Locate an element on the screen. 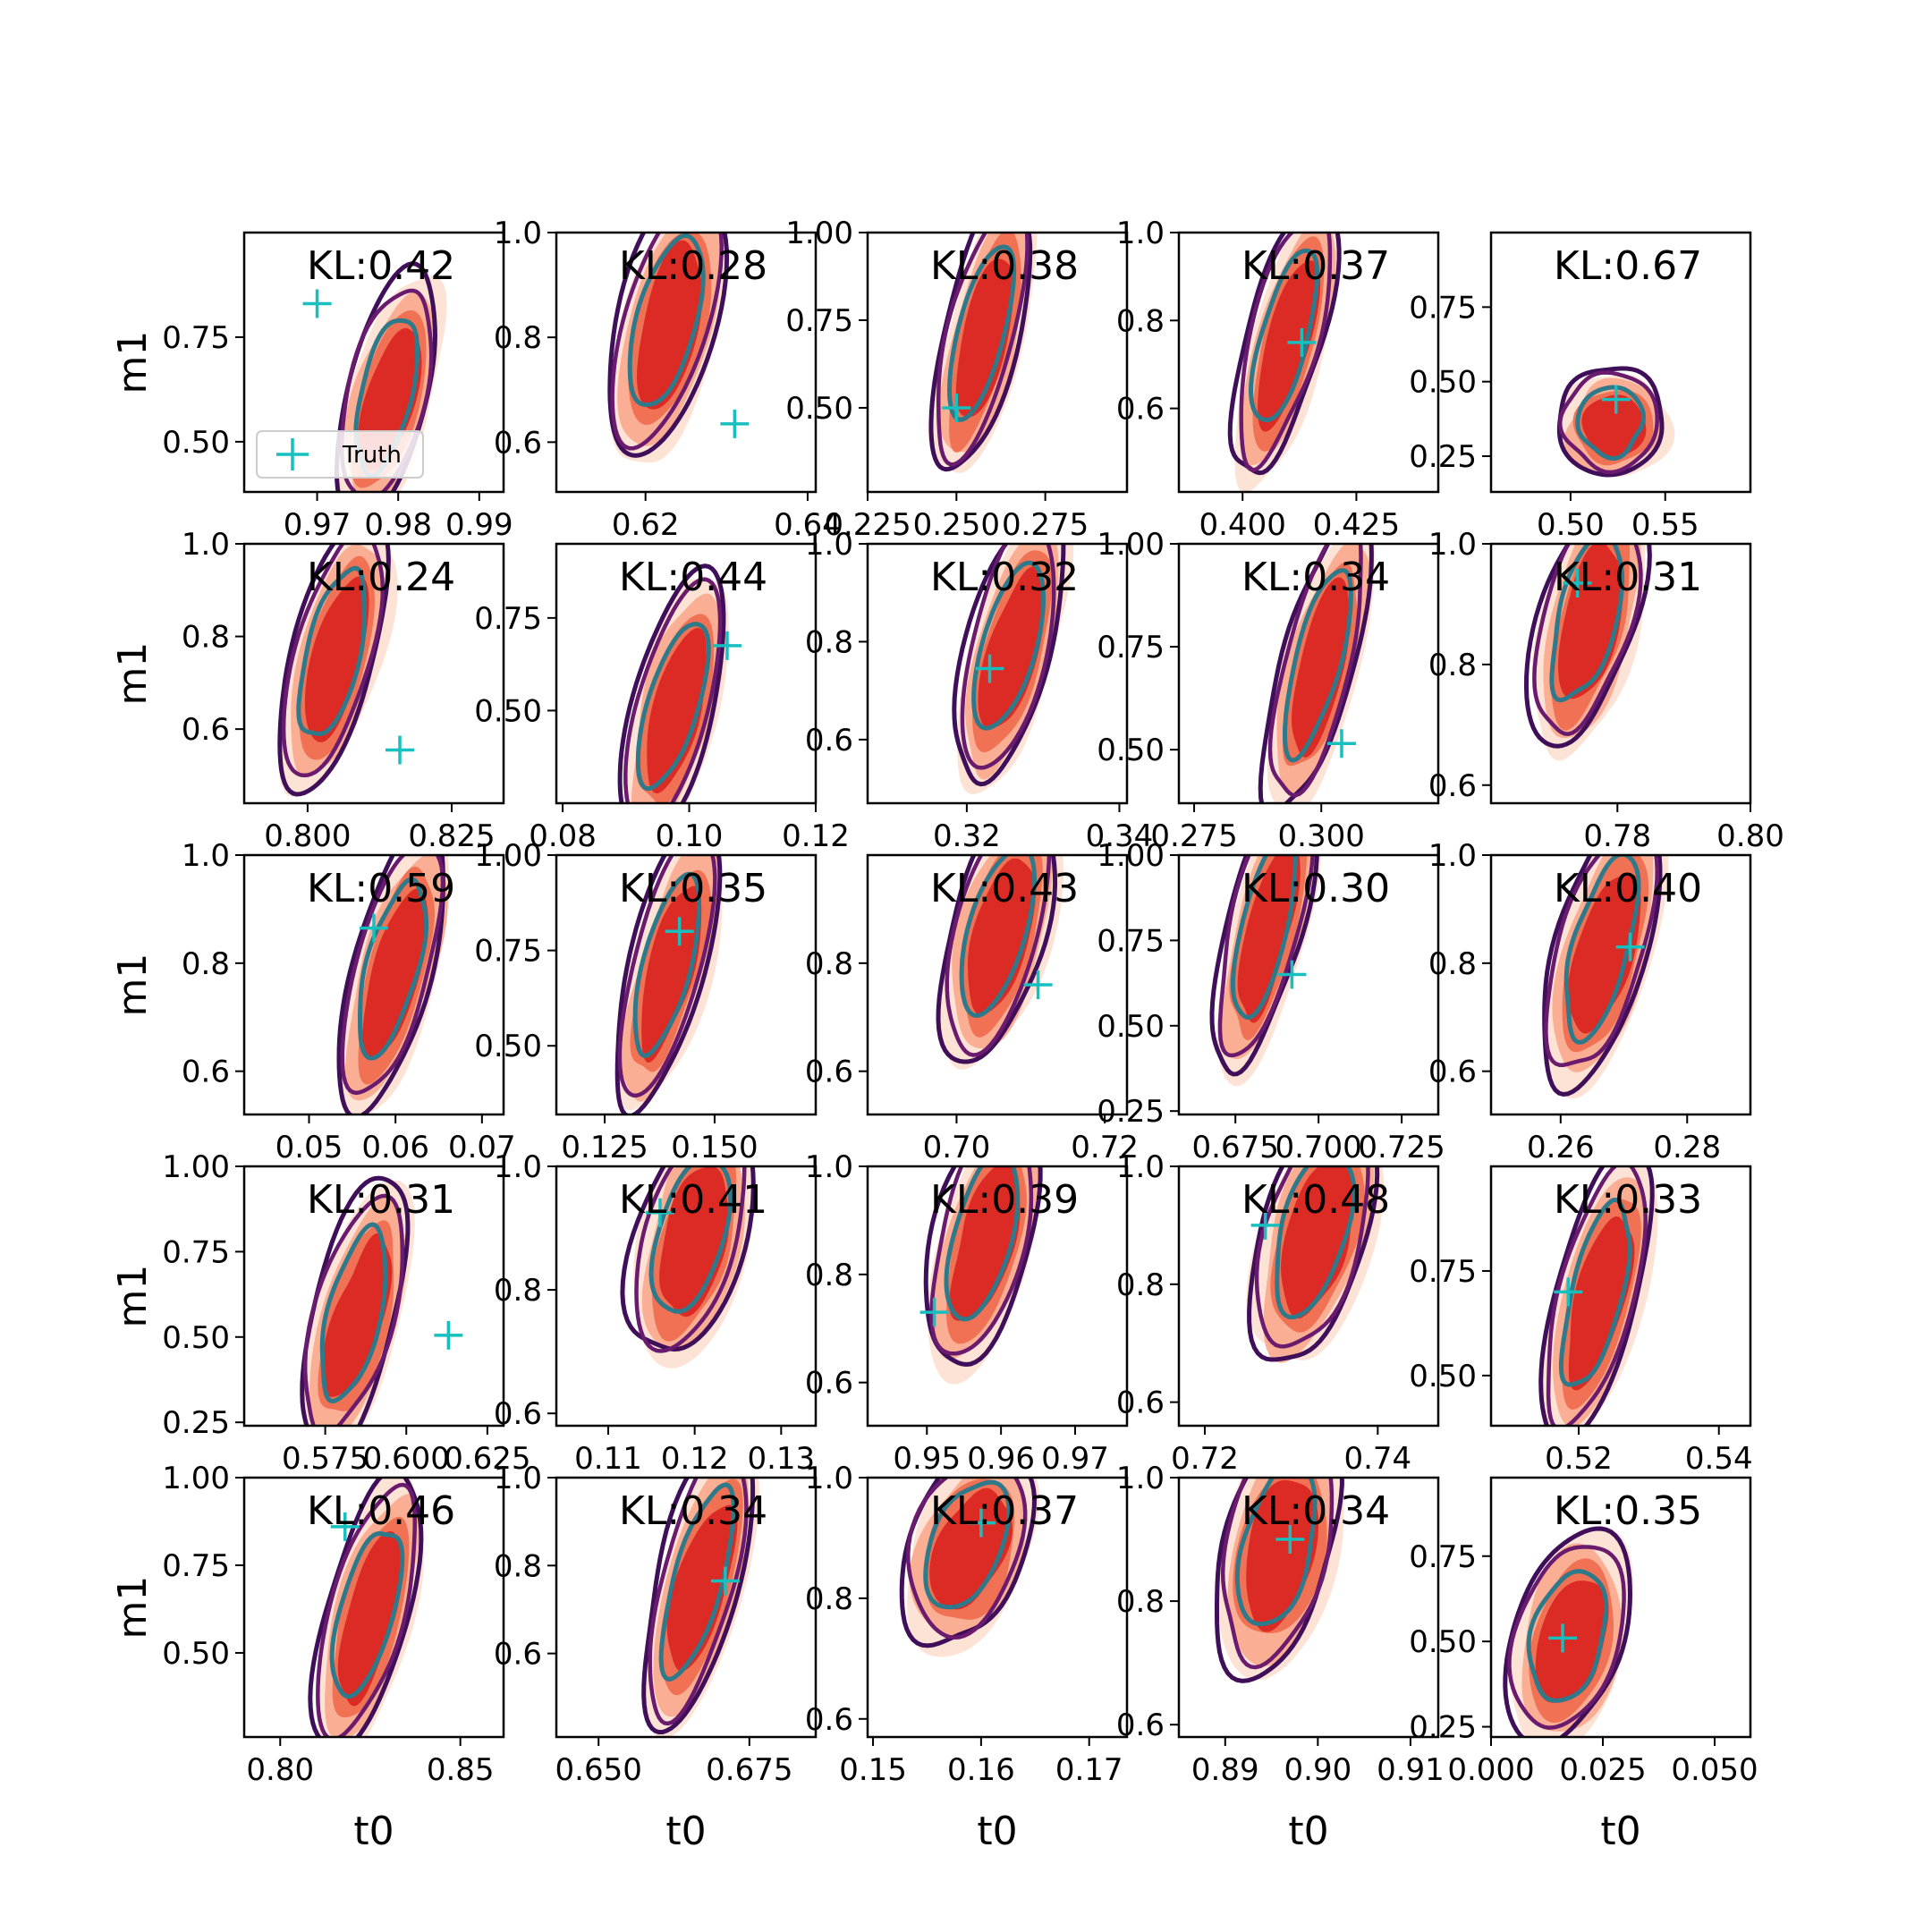 This screenshot has width=1932, height=1932. y-tick-label: 1.00 is located at coordinates (508, 856).